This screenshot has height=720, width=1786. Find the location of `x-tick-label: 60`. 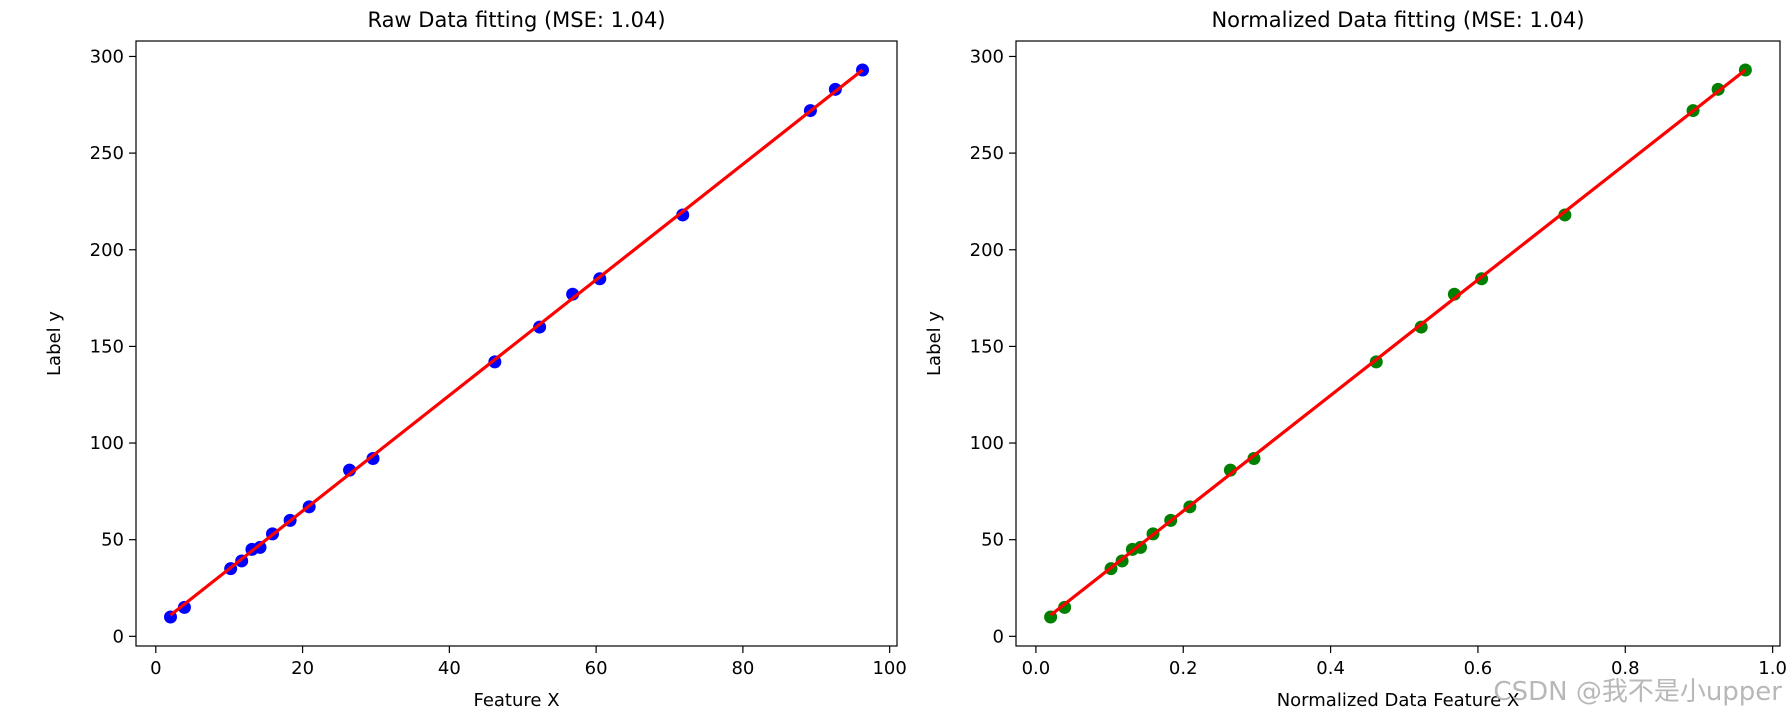

x-tick-label: 60 is located at coordinates (596, 668).